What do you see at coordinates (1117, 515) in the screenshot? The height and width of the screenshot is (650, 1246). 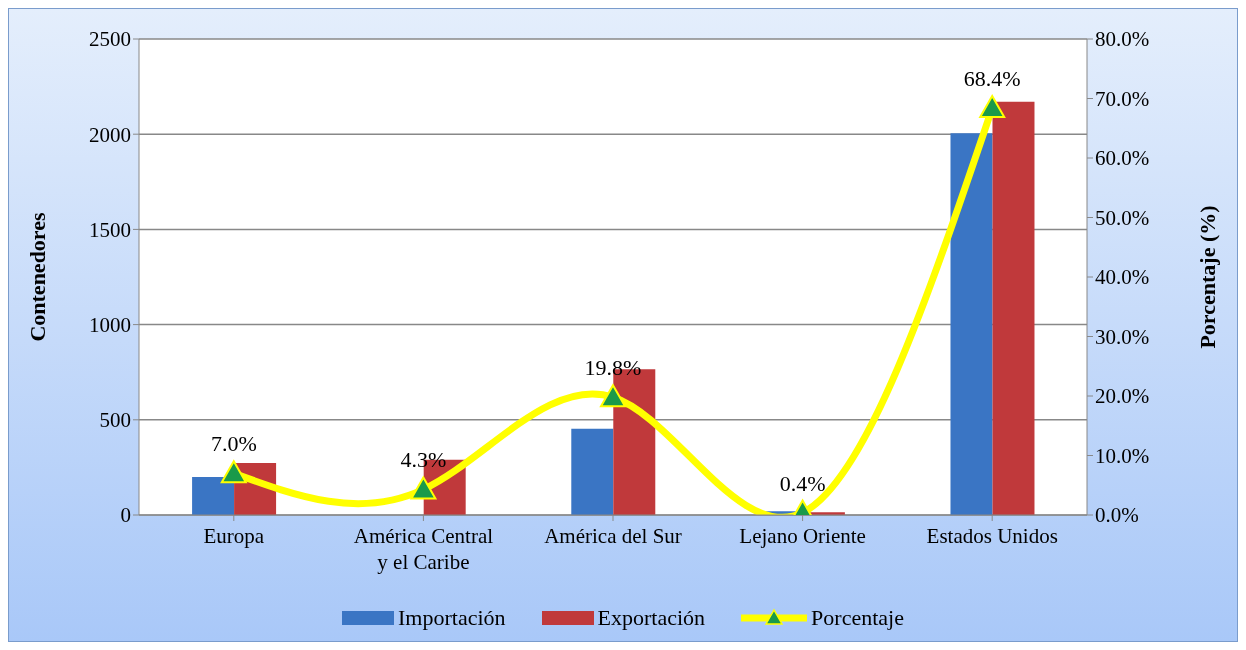 I see `y2-tick-label: 0.0%` at bounding box center [1117, 515].